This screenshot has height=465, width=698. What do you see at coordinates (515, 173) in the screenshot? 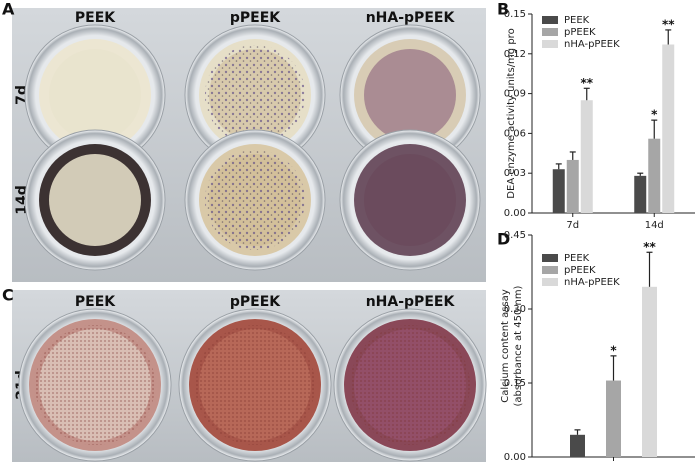
I see `y-tick-label: 0.03` at bounding box center [515, 173].